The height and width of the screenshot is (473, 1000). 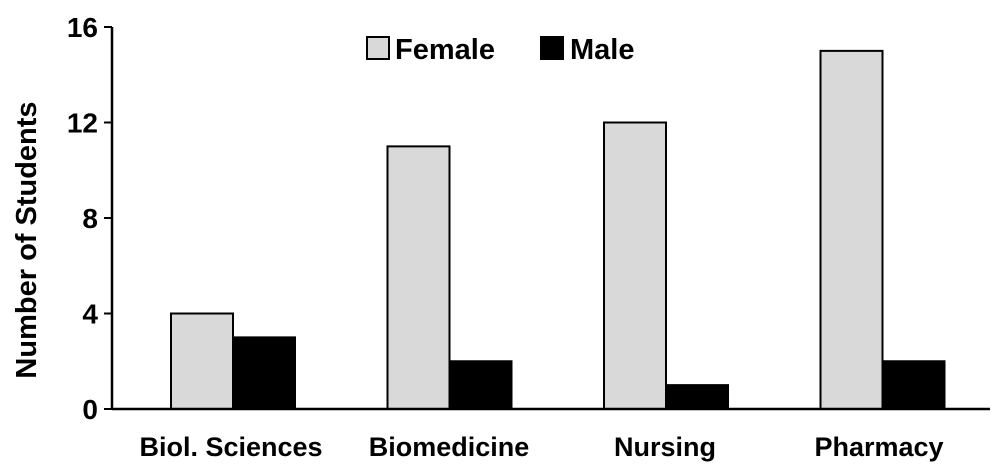 I want to click on legend: Female Male, so click(x=500, y=50).